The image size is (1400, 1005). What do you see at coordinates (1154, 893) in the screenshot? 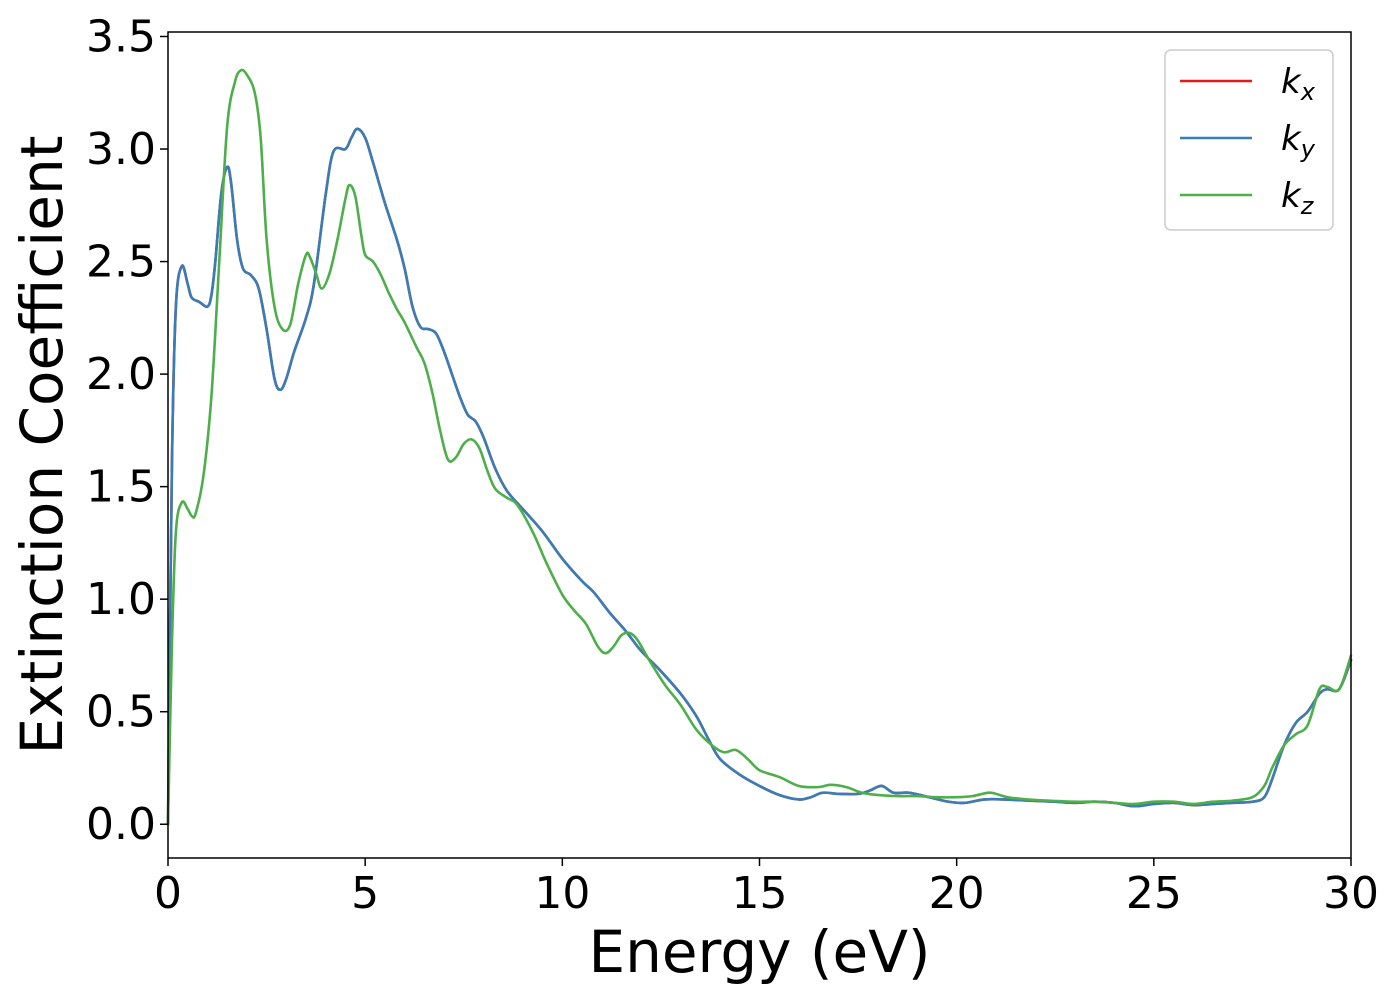
I see `x-tick-label: 25` at bounding box center [1154, 893].